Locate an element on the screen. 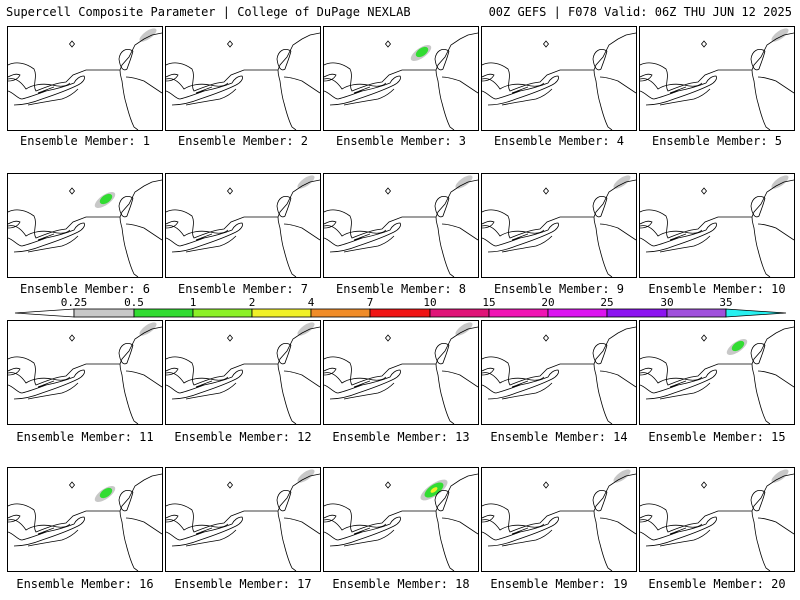 This screenshot has height=600, width=800. ensemble-member-label: Ensemble Member: 8 is located at coordinates (401, 289).